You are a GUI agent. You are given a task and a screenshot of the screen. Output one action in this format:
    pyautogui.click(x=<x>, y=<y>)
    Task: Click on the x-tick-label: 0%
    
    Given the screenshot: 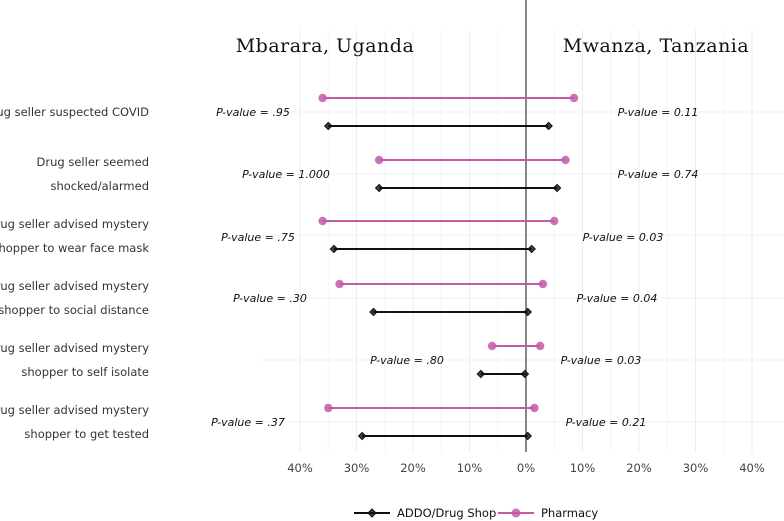 What is the action you would take?
    pyautogui.click(x=526, y=468)
    